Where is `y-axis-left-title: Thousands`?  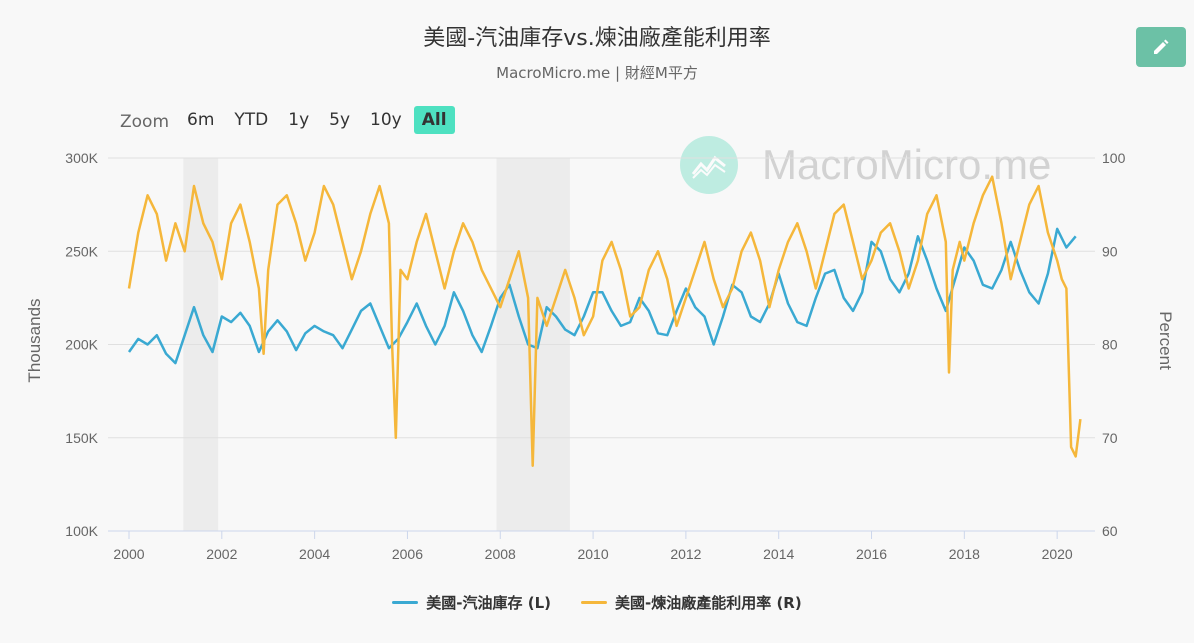 y-axis-left-title: Thousands is located at coordinates (34, 340).